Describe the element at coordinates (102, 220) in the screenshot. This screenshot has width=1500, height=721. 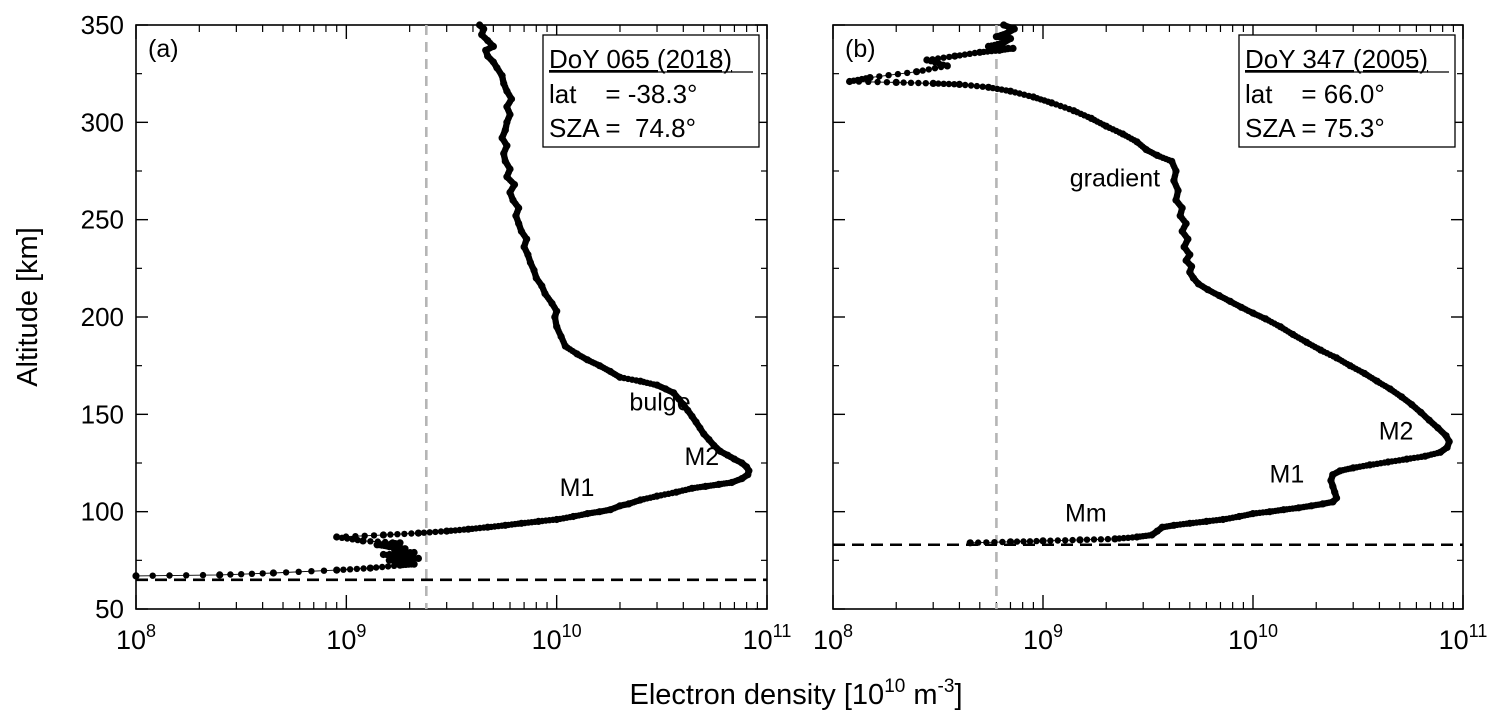
I see `y-tick-label: 250` at that location.